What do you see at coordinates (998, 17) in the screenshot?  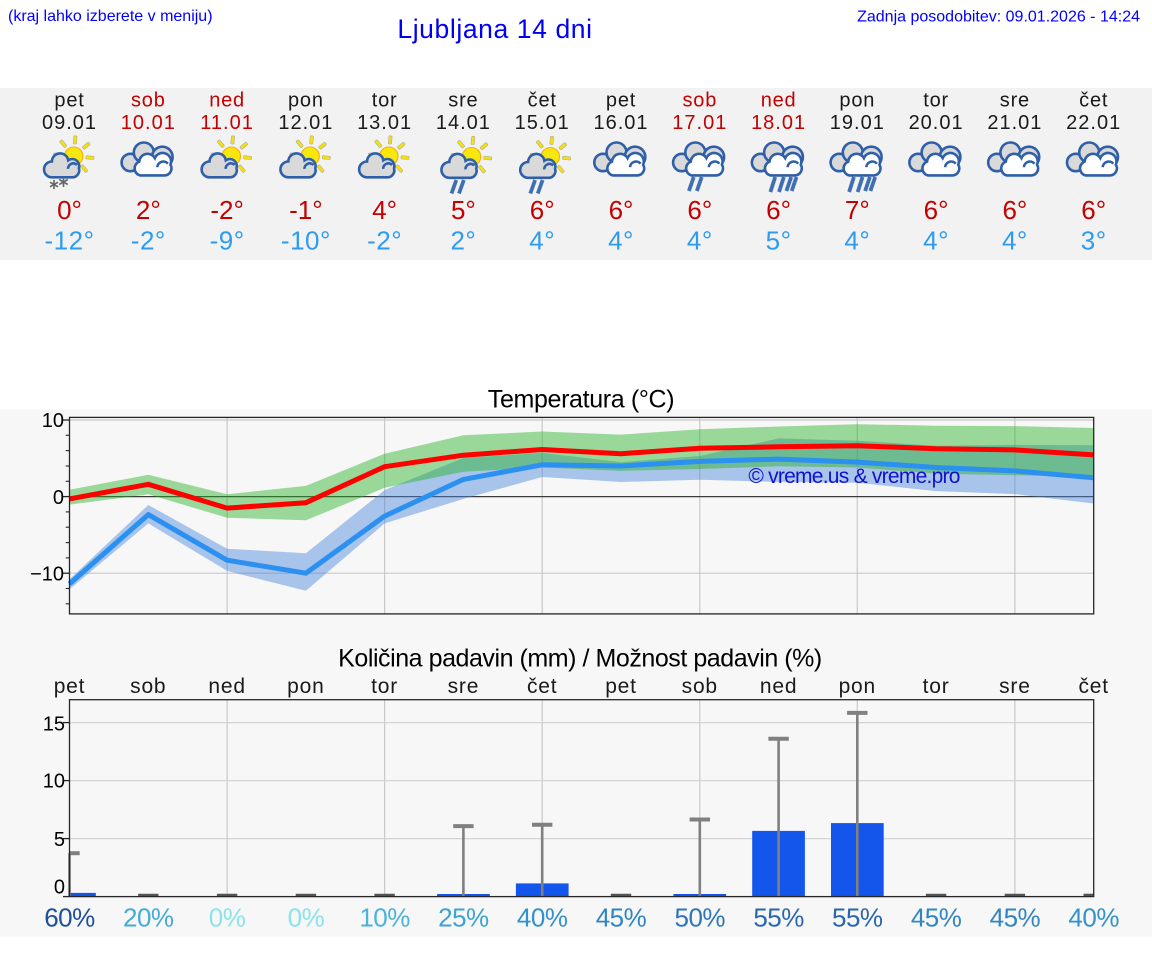 I see `svg-text:Zadnja posodobitev: 09.01.2026: Zadnja posodobitev: 09.01.2026 - 14:24` at bounding box center [998, 17].